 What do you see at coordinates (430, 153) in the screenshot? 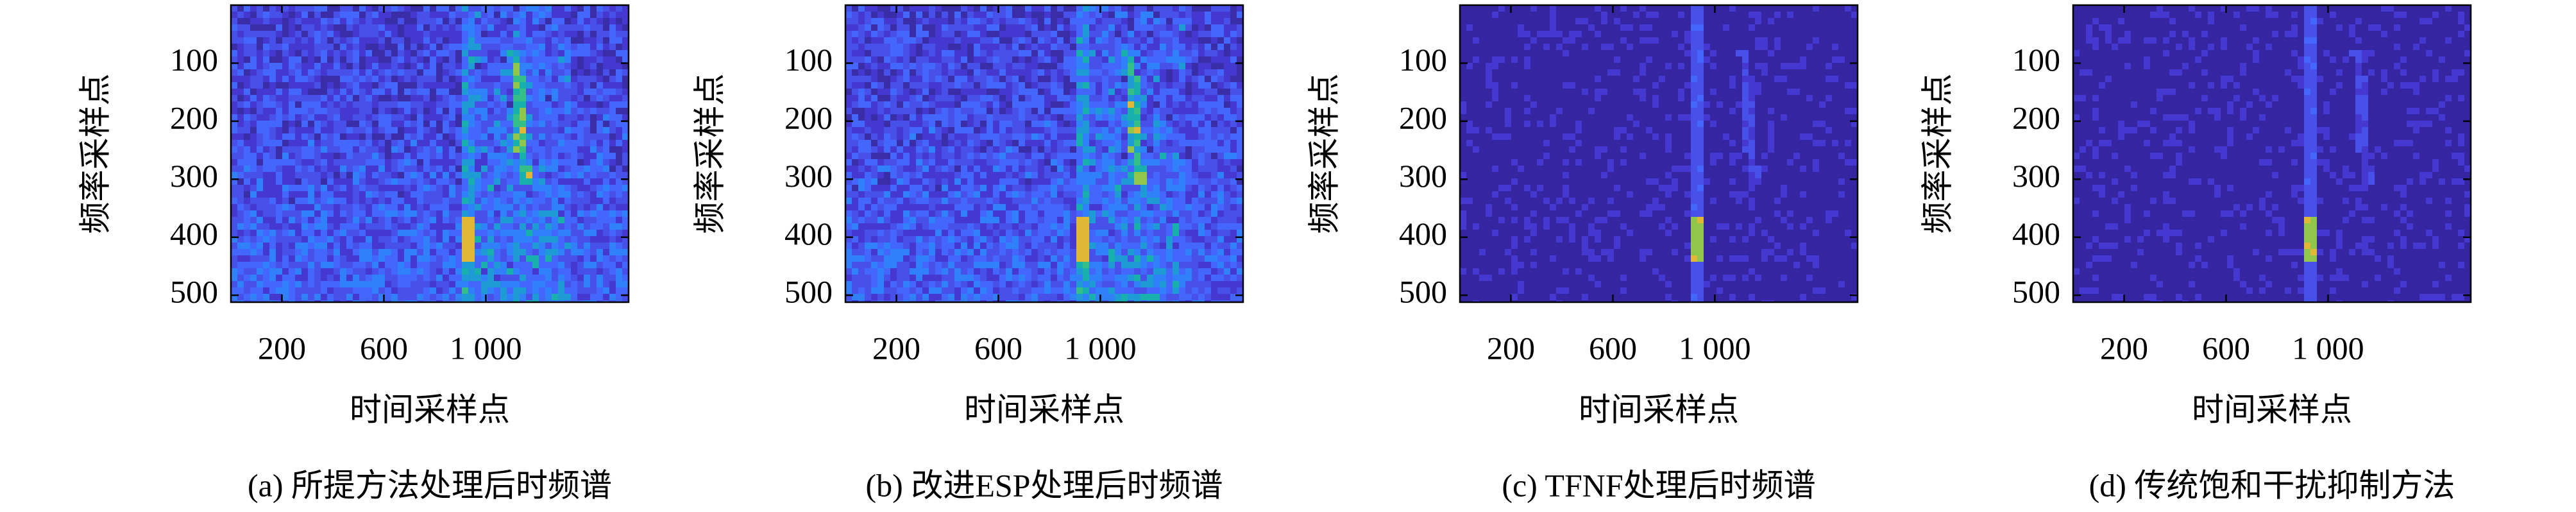
I see `plot-frame` at bounding box center [430, 153].